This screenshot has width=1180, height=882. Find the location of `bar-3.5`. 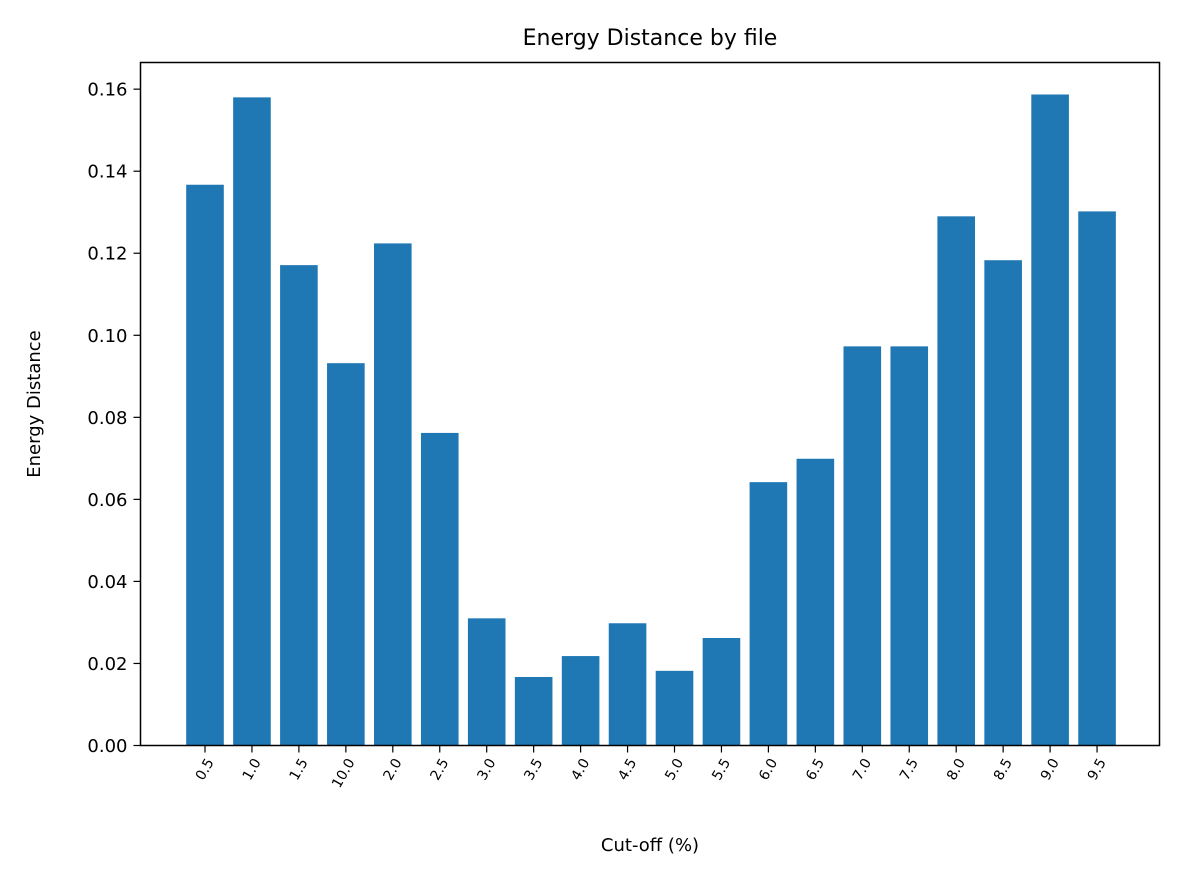

bar-3.5 is located at coordinates (533, 711).